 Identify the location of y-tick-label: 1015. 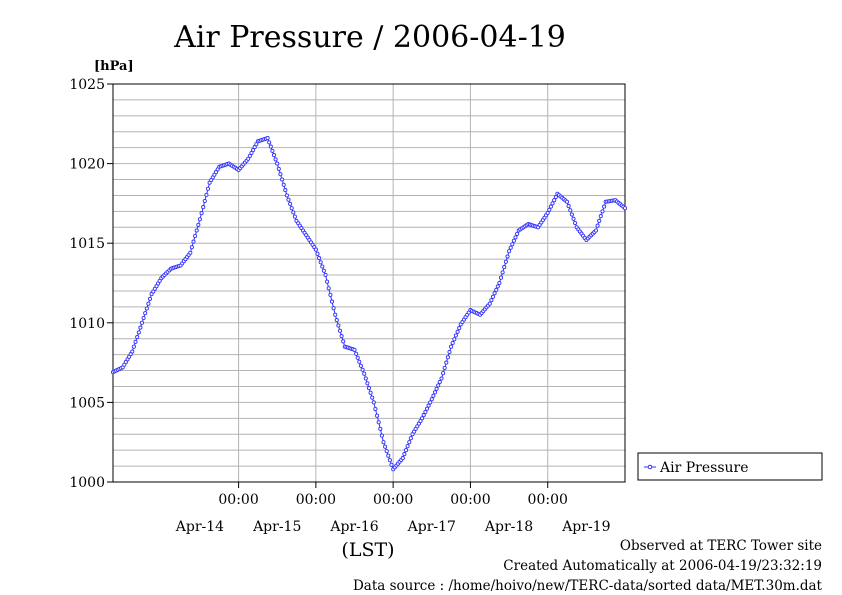
(87, 244).